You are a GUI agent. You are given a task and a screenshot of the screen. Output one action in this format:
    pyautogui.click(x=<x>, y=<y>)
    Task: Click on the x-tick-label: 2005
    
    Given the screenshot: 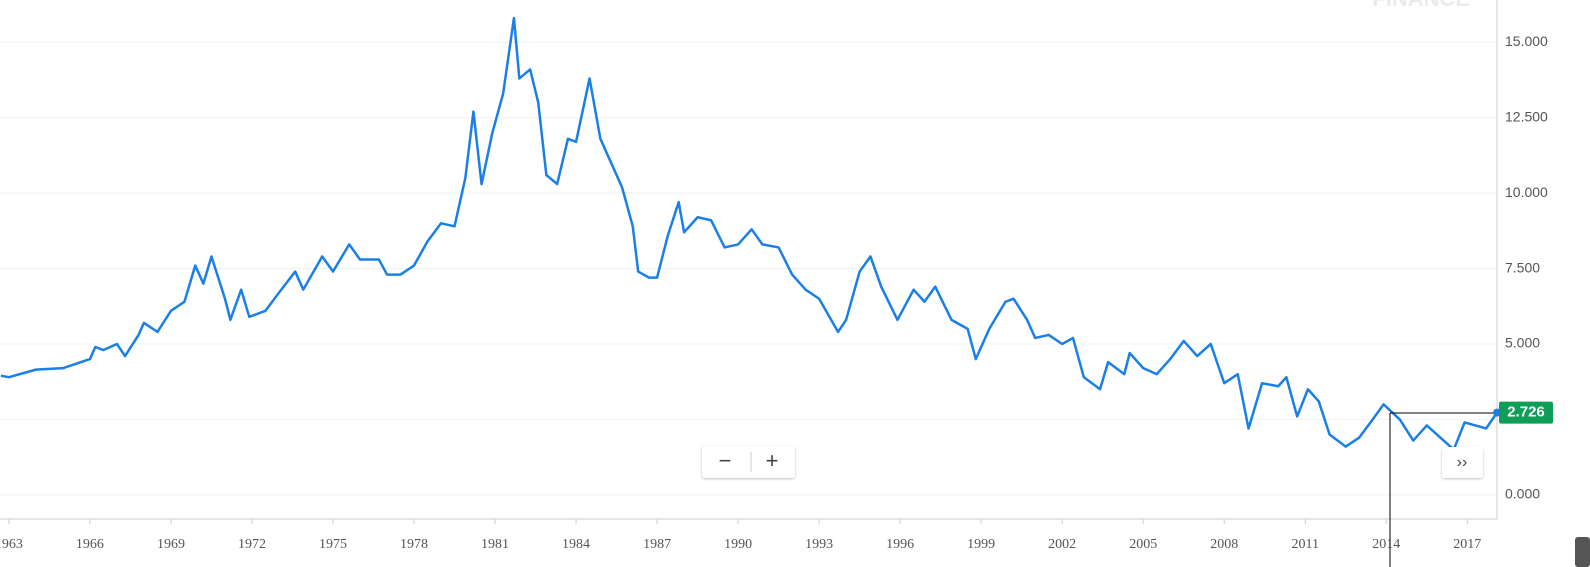 What is the action you would take?
    pyautogui.click(x=1143, y=544)
    